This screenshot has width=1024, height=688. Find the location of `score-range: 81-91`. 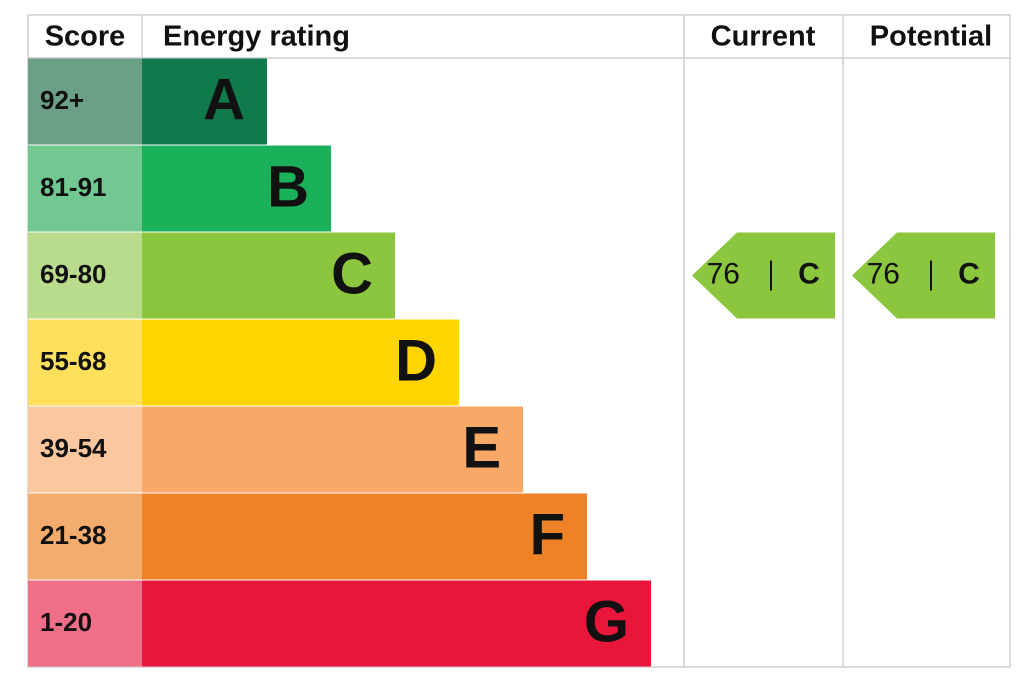

score-range: 81-91 is located at coordinates (73, 187).